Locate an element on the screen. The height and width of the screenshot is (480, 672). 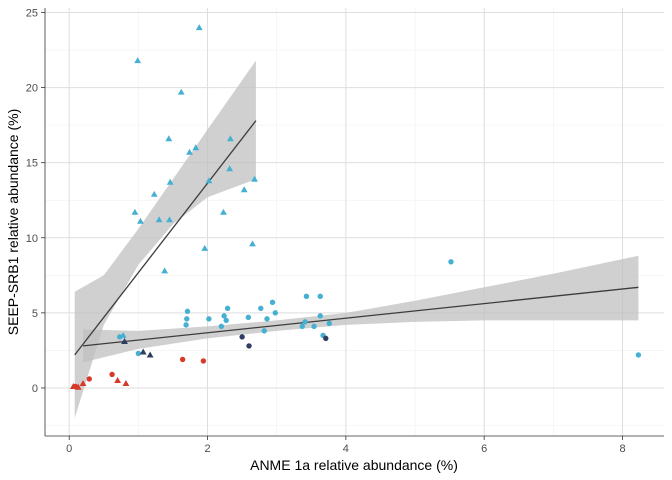
y-tick-label: 15 is located at coordinates (32, 164).